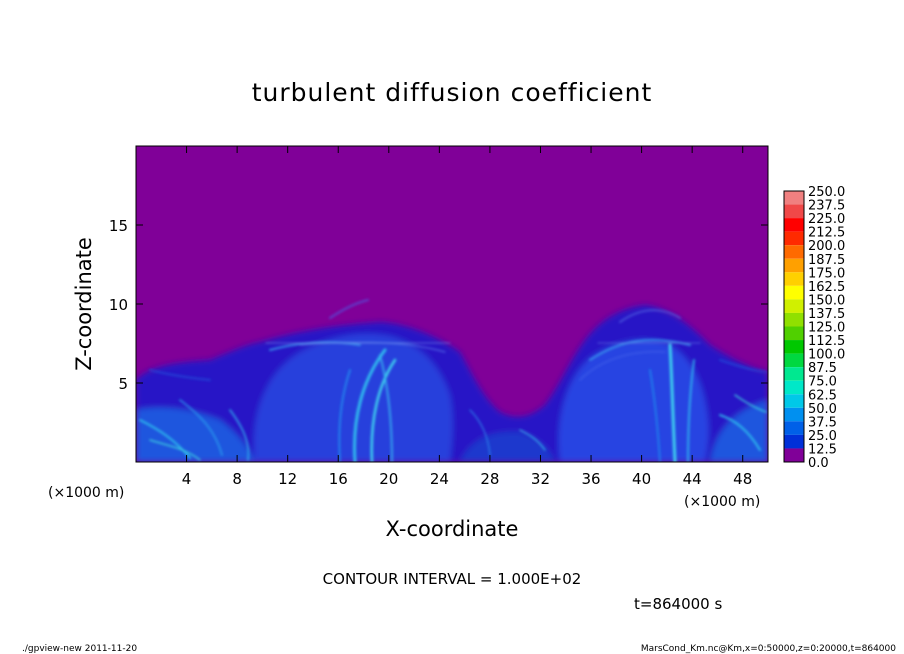 The image size is (904, 654). I want to click on x-tick-label: 32, so click(540, 479).